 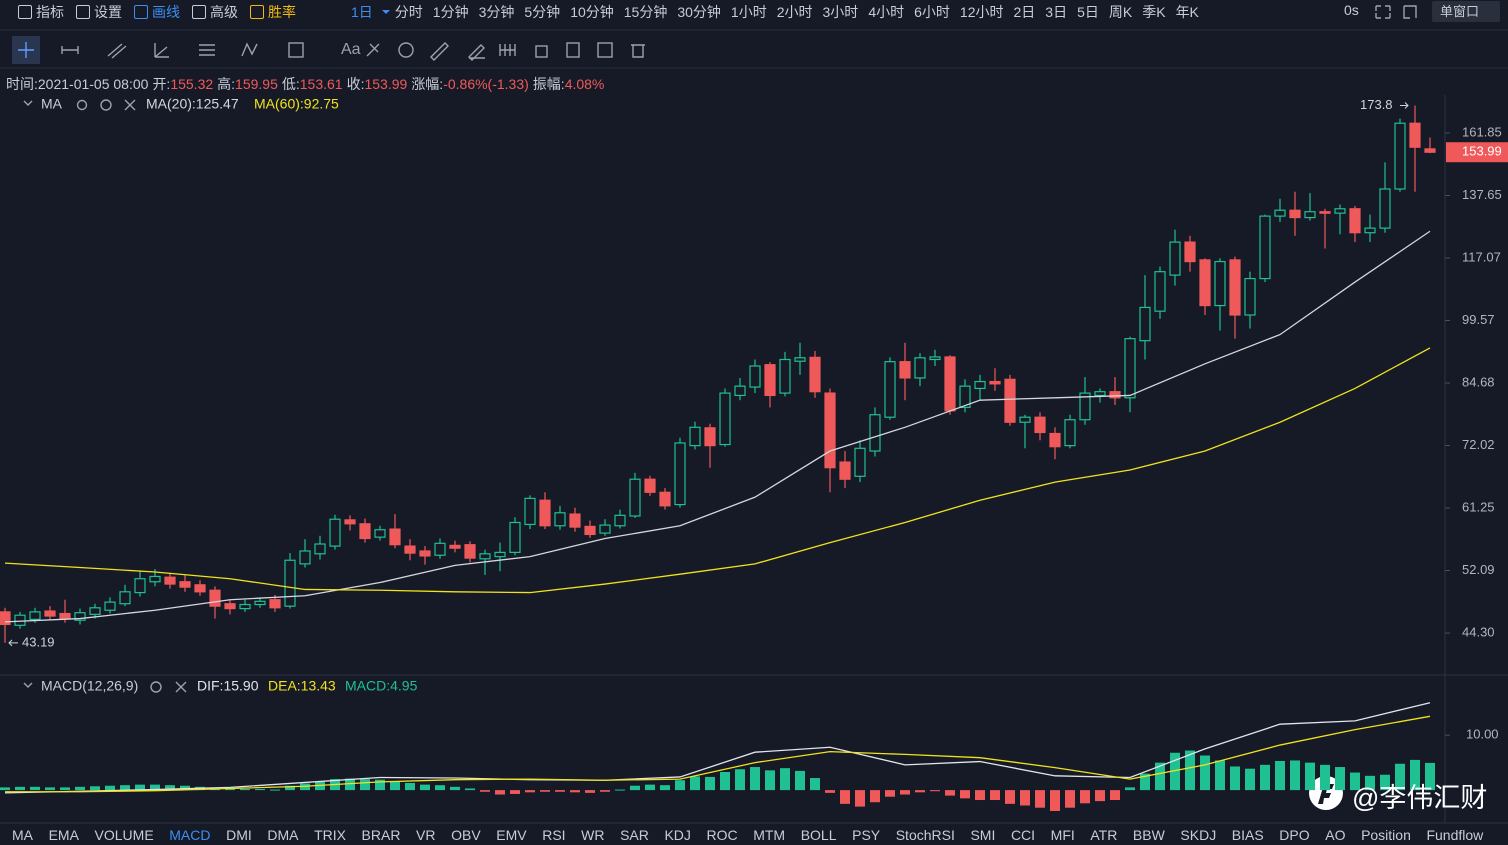 What do you see at coordinates (117, 51) in the screenshot?
I see `parallel-tool` at bounding box center [117, 51].